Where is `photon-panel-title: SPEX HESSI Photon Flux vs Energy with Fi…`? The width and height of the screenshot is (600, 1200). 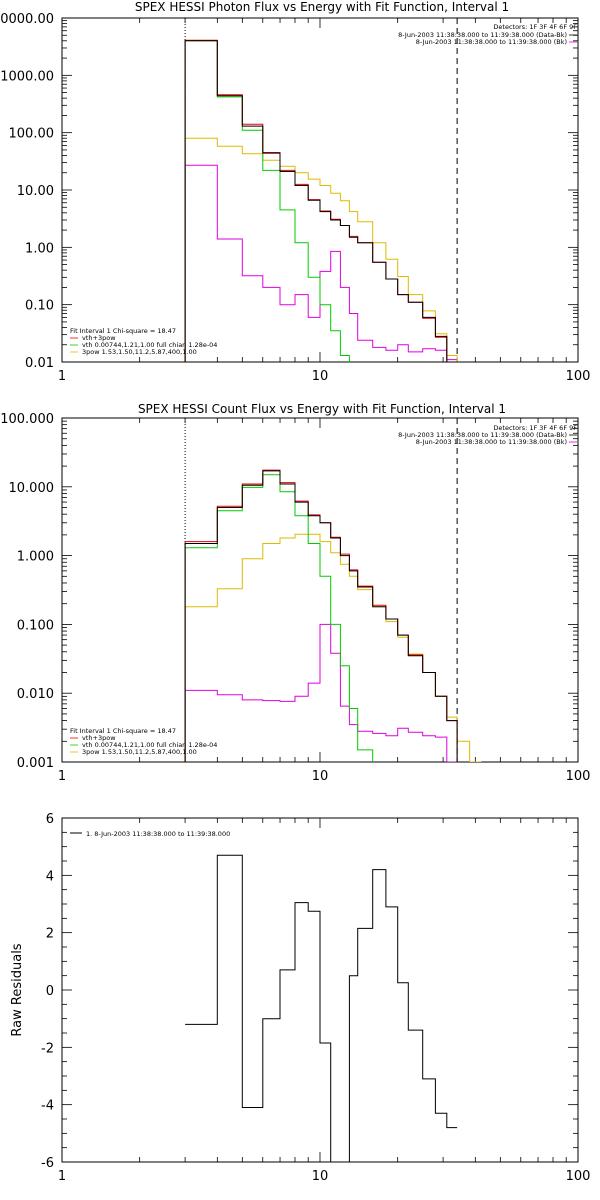 photon-panel-title: SPEX HESSI Photon Flux vs Energy with Fi… is located at coordinates (322, 7).